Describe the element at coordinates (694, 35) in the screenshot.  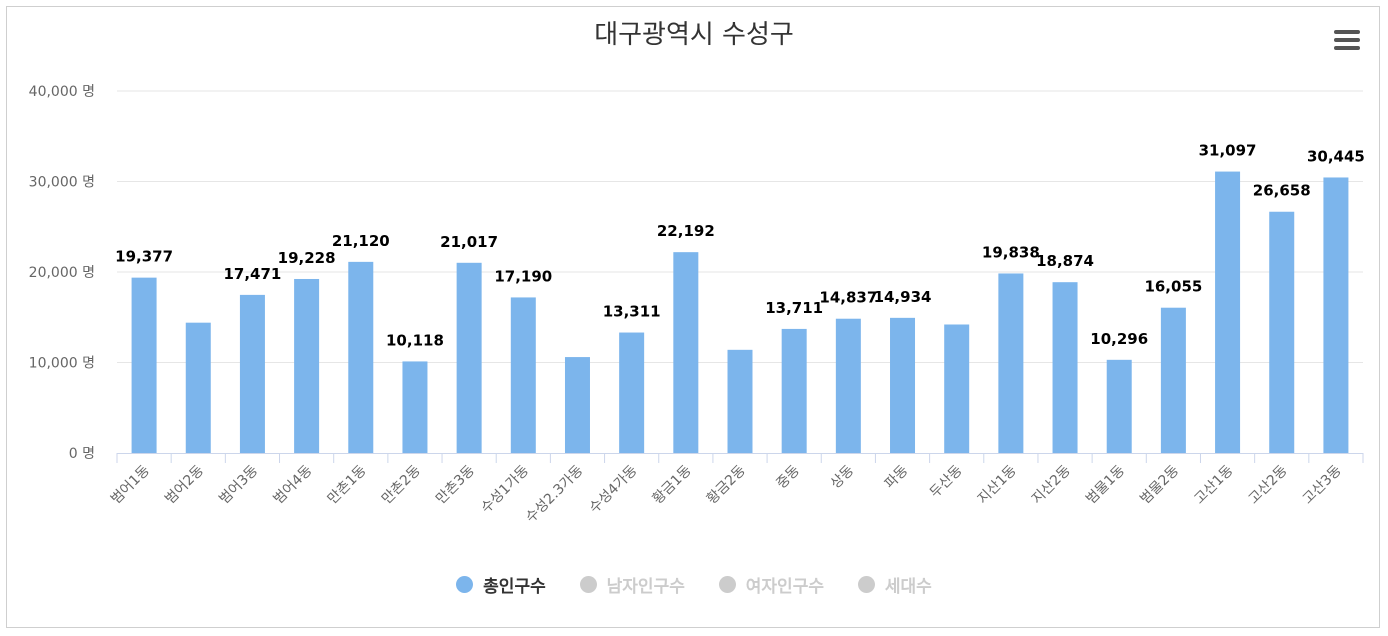
I see `chart-title: 대구광역시 수성구` at that location.